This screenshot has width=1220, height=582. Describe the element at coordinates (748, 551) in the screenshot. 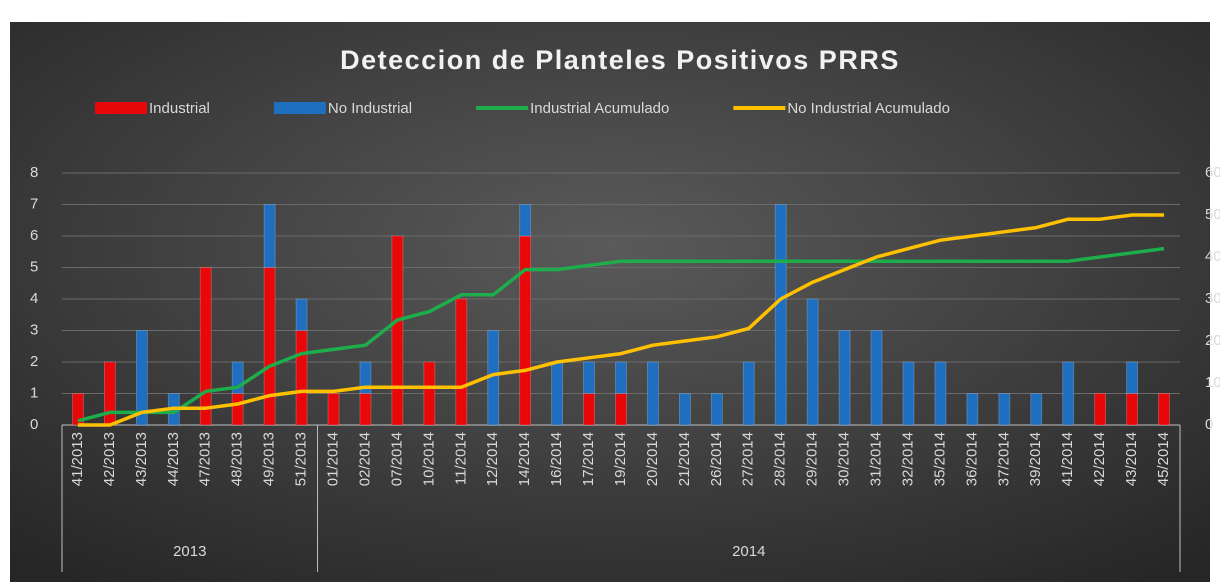

I see `group-label: 2014` at that location.